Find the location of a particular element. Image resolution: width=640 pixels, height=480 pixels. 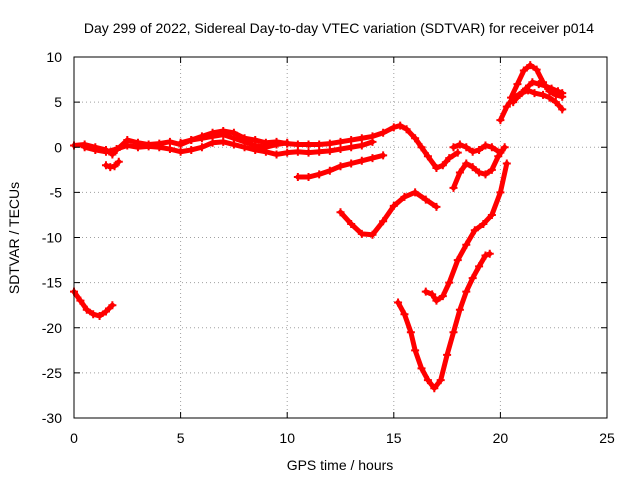

x-tick-label: 5 is located at coordinates (181, 438).